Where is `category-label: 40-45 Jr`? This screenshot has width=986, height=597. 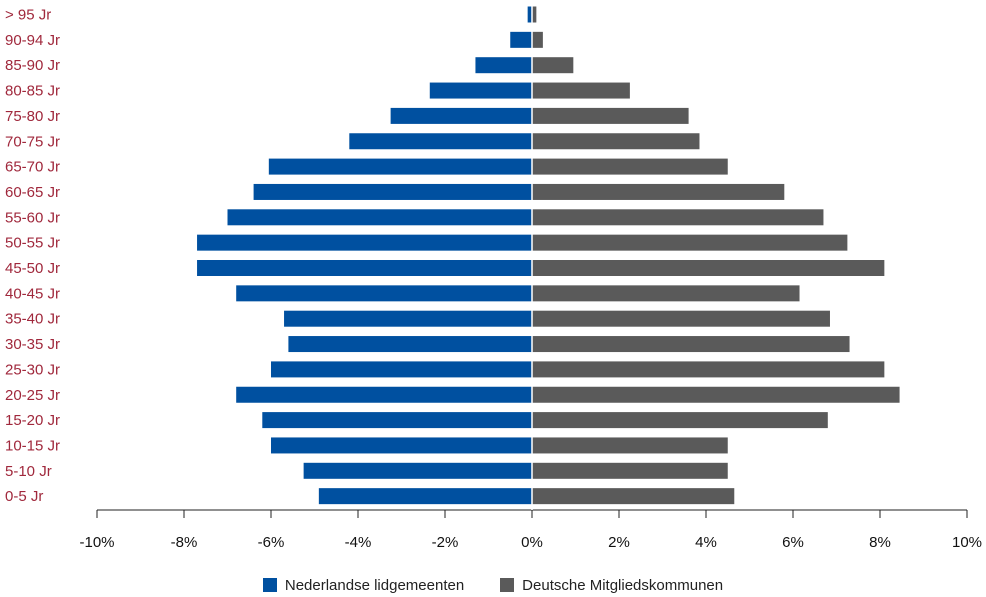
category-label: 40-45 Jr is located at coordinates (32, 293).